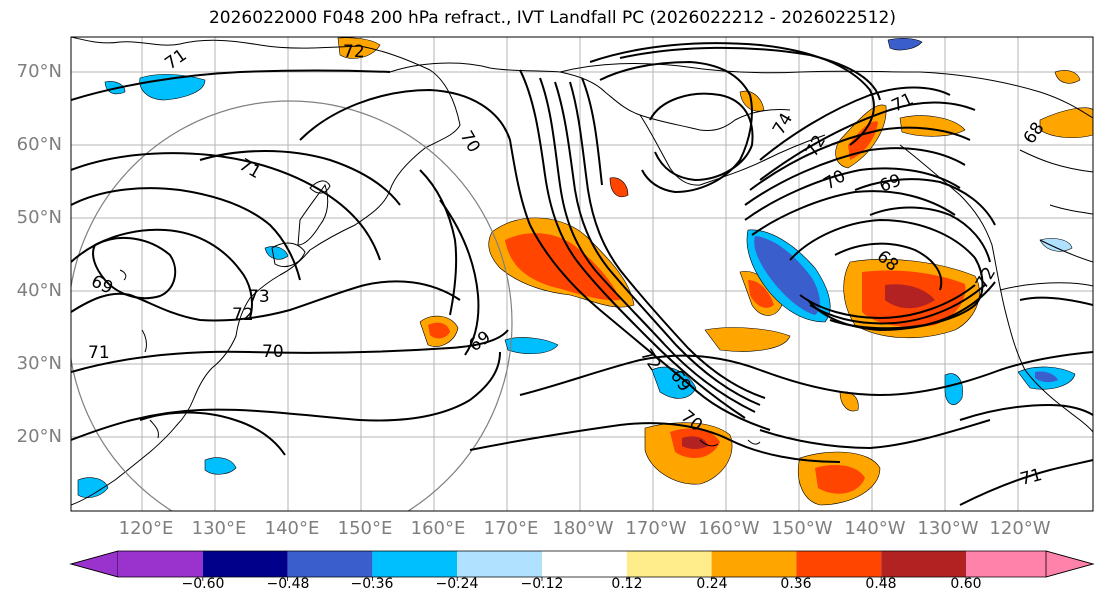 The height and width of the screenshot is (604, 1105). I want to click on lon-label: 120°W, so click(1020, 528).